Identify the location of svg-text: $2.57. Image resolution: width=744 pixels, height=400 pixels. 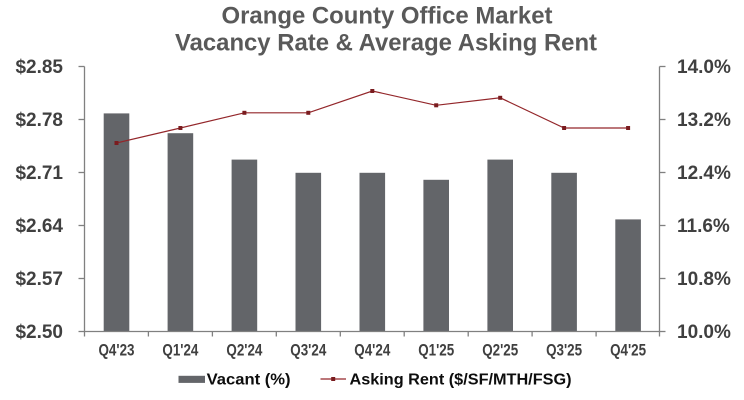
(39, 279).